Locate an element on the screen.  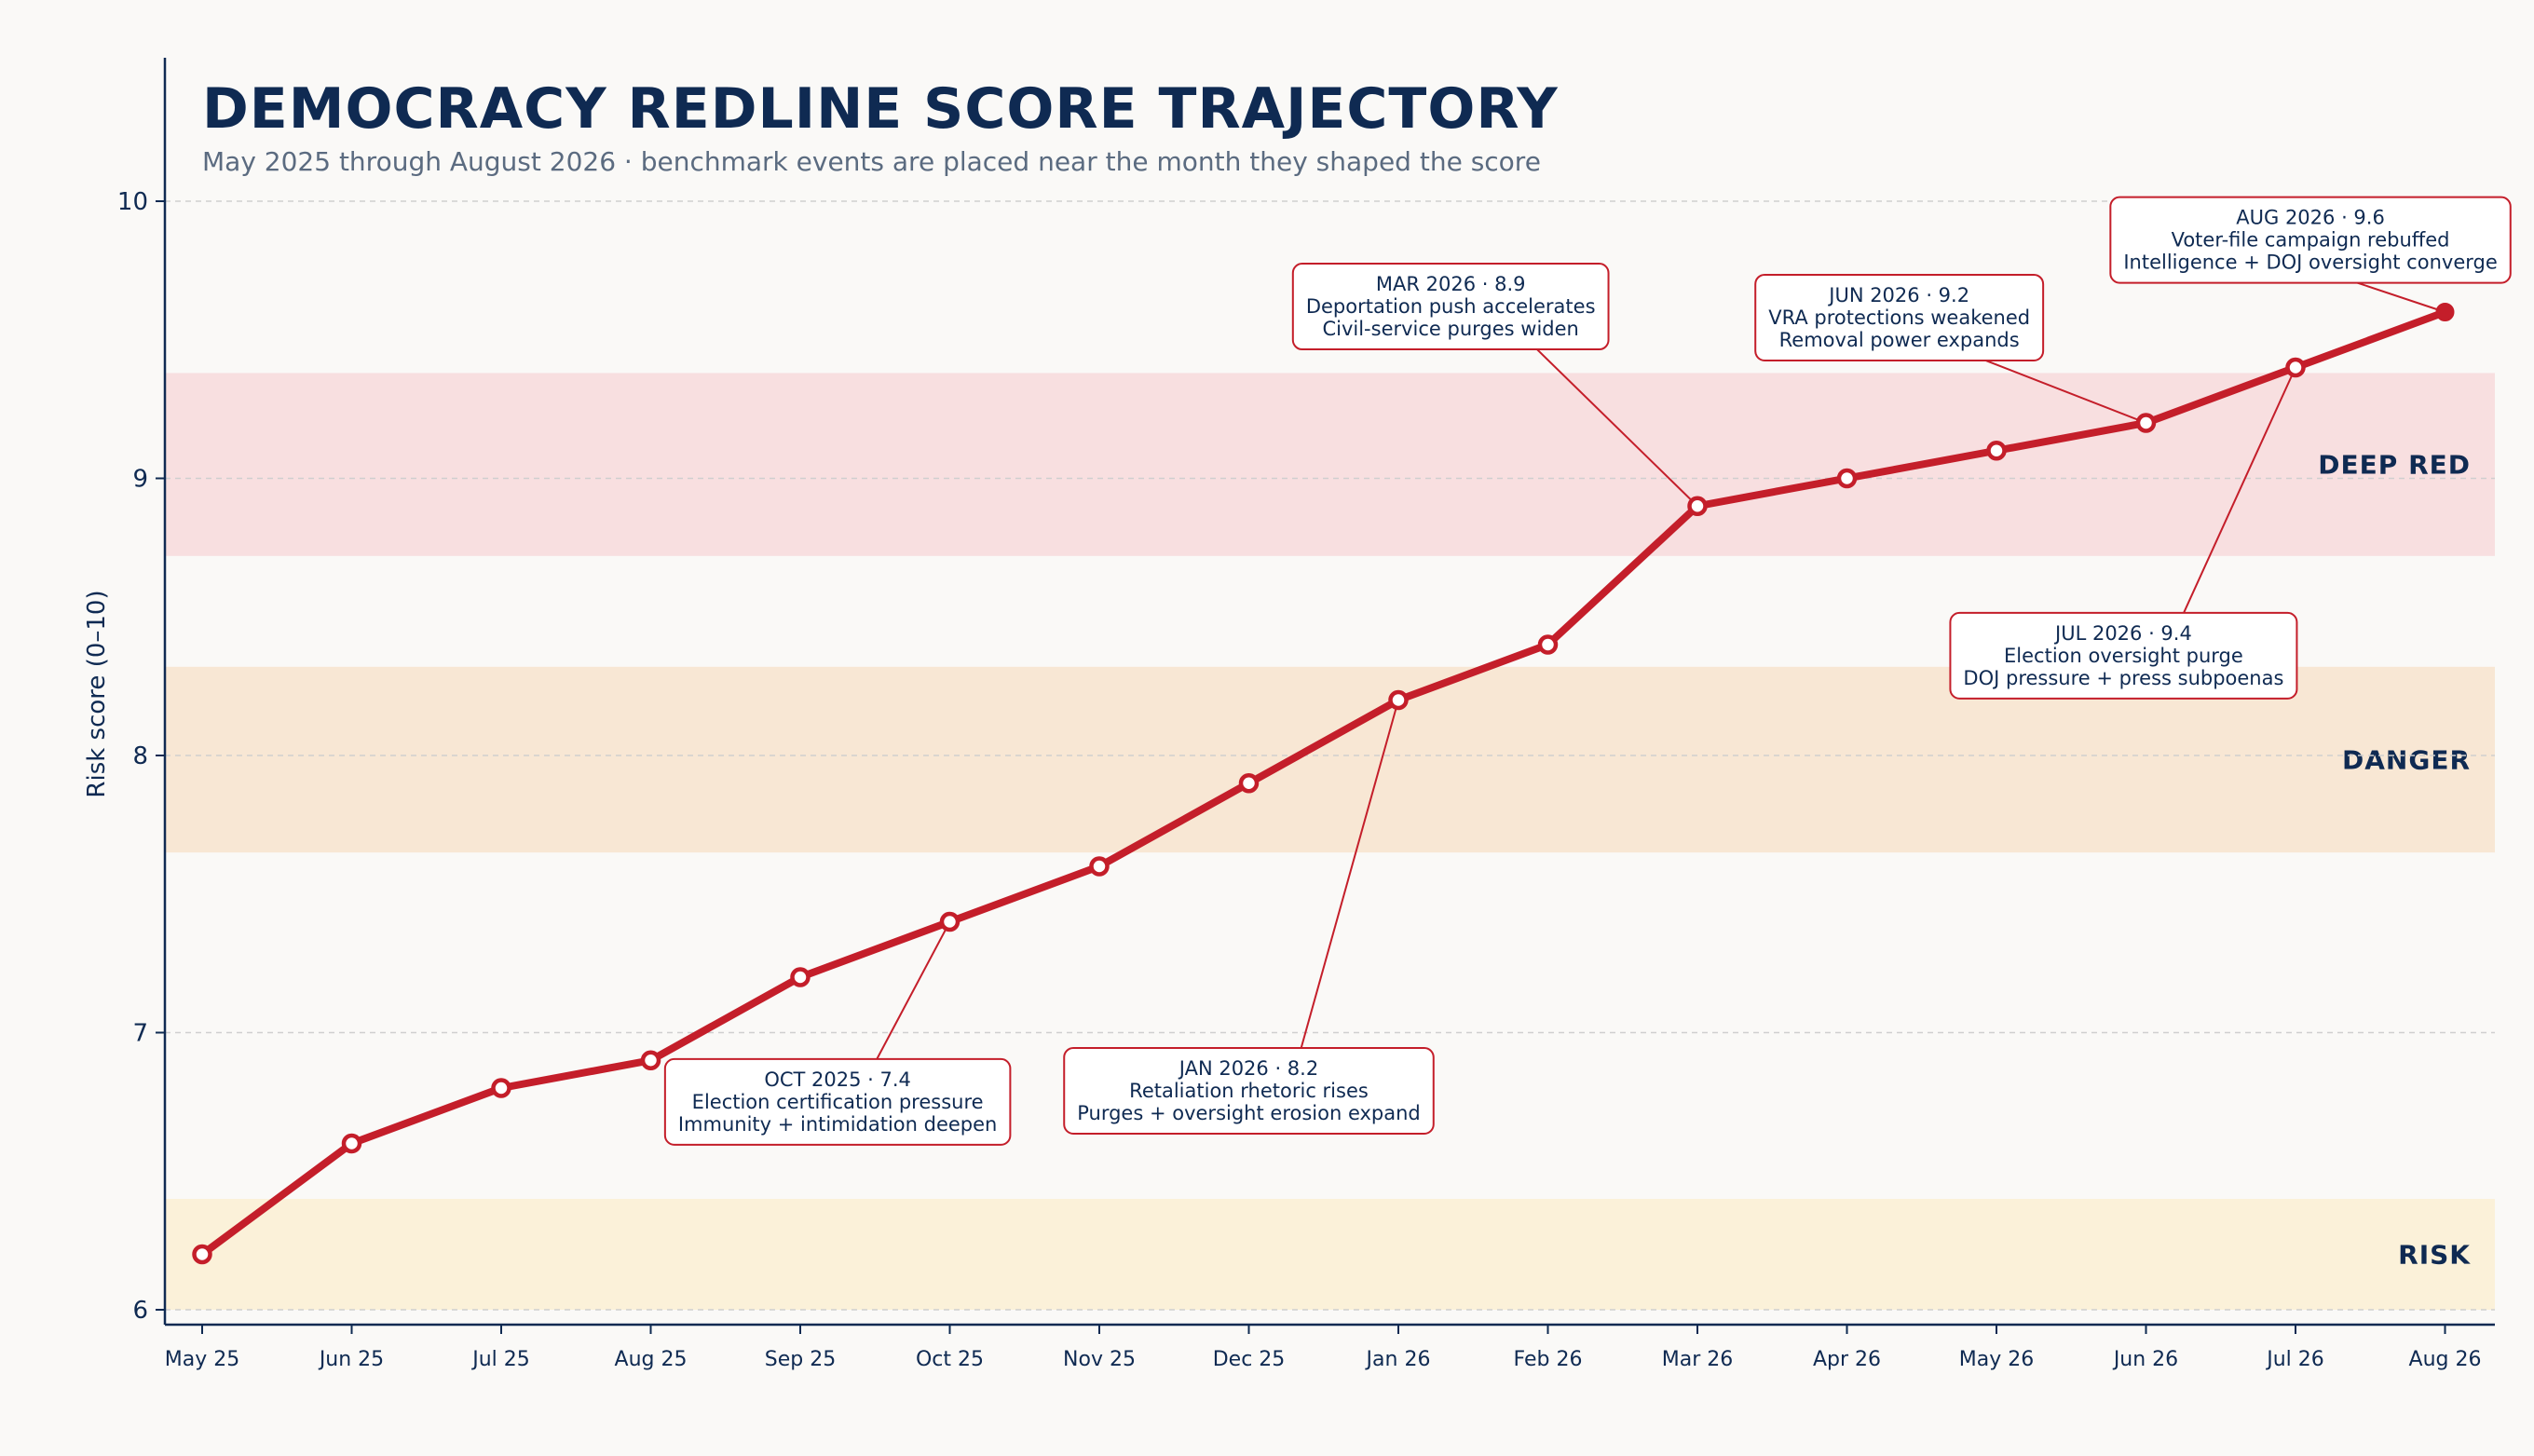
band-deep-red is located at coordinates (1330, 464).